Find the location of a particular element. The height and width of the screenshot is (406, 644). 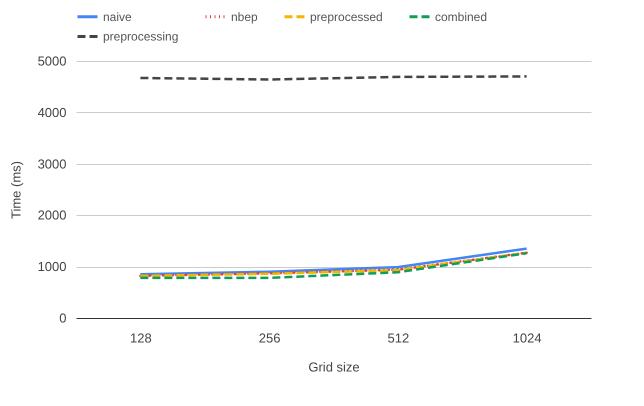

x-tick-label: 256 is located at coordinates (269, 338).